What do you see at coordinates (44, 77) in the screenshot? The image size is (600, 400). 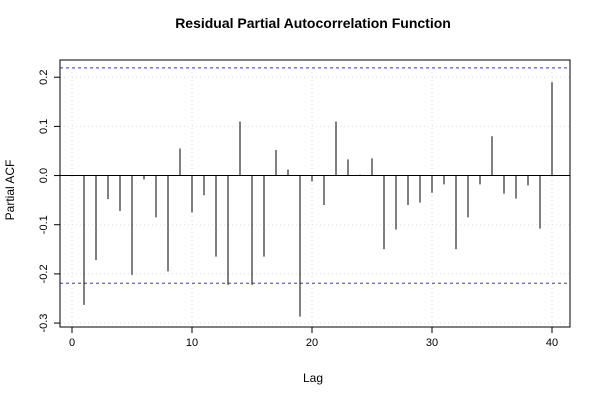 I see `y-tick-label: 0.2` at bounding box center [44, 77].